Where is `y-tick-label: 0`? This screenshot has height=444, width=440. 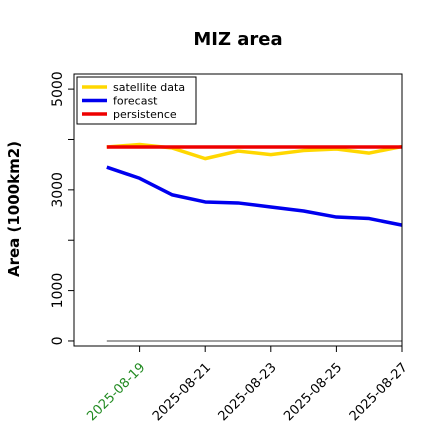
y-tick-label: 0 is located at coordinates (58, 341).